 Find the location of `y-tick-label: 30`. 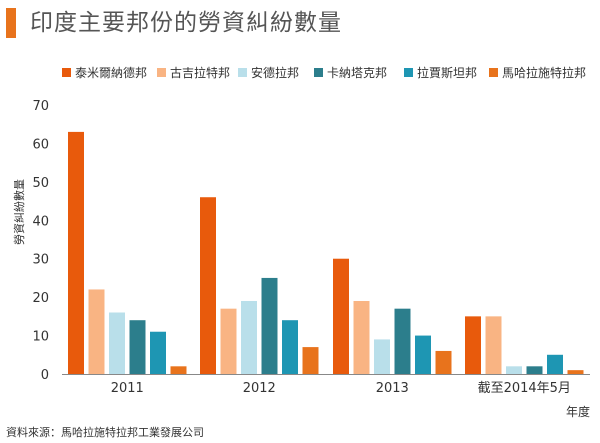

y-tick-label: 30 is located at coordinates (40, 260).